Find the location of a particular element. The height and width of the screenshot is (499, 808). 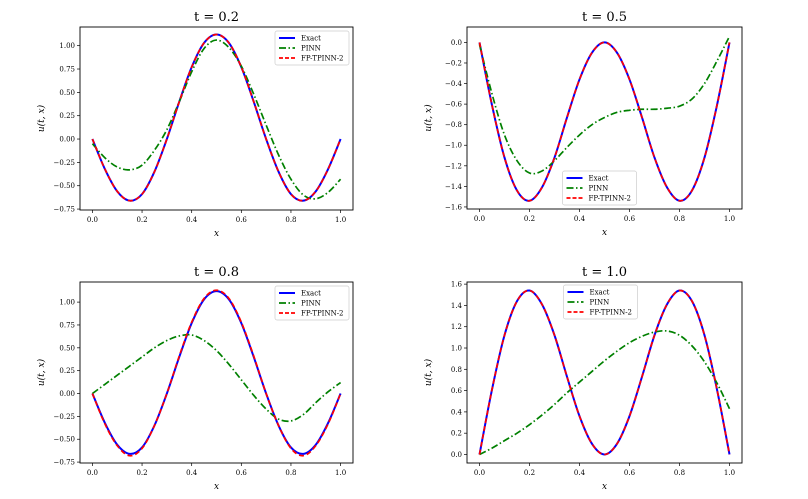

y-tick-label: −1.0 is located at coordinates (453, 146).